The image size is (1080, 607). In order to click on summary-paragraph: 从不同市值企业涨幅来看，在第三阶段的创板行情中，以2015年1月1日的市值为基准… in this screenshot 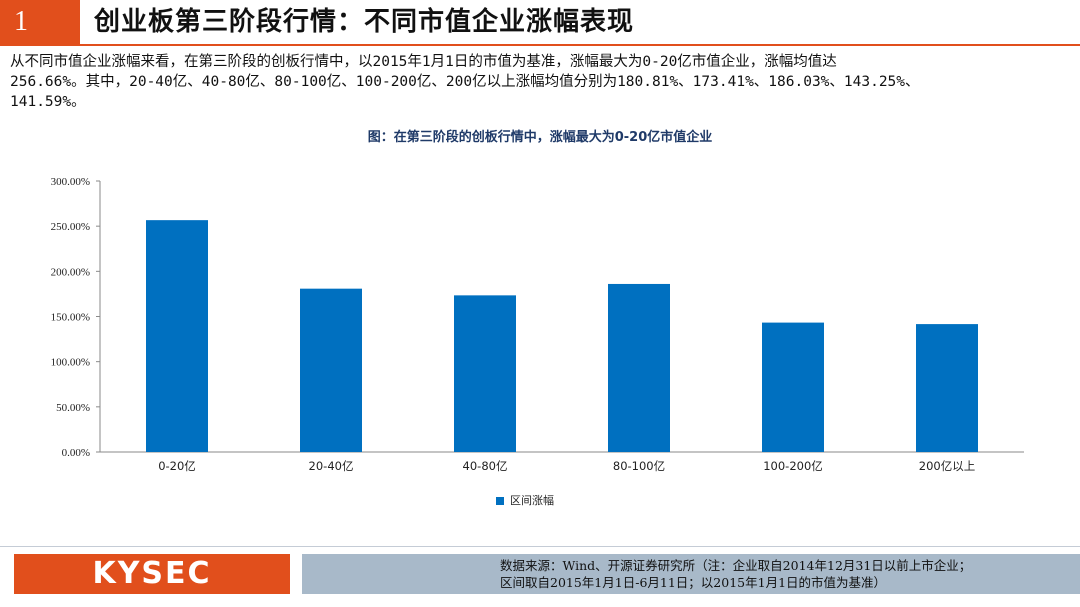, I will do `click(541, 82)`.